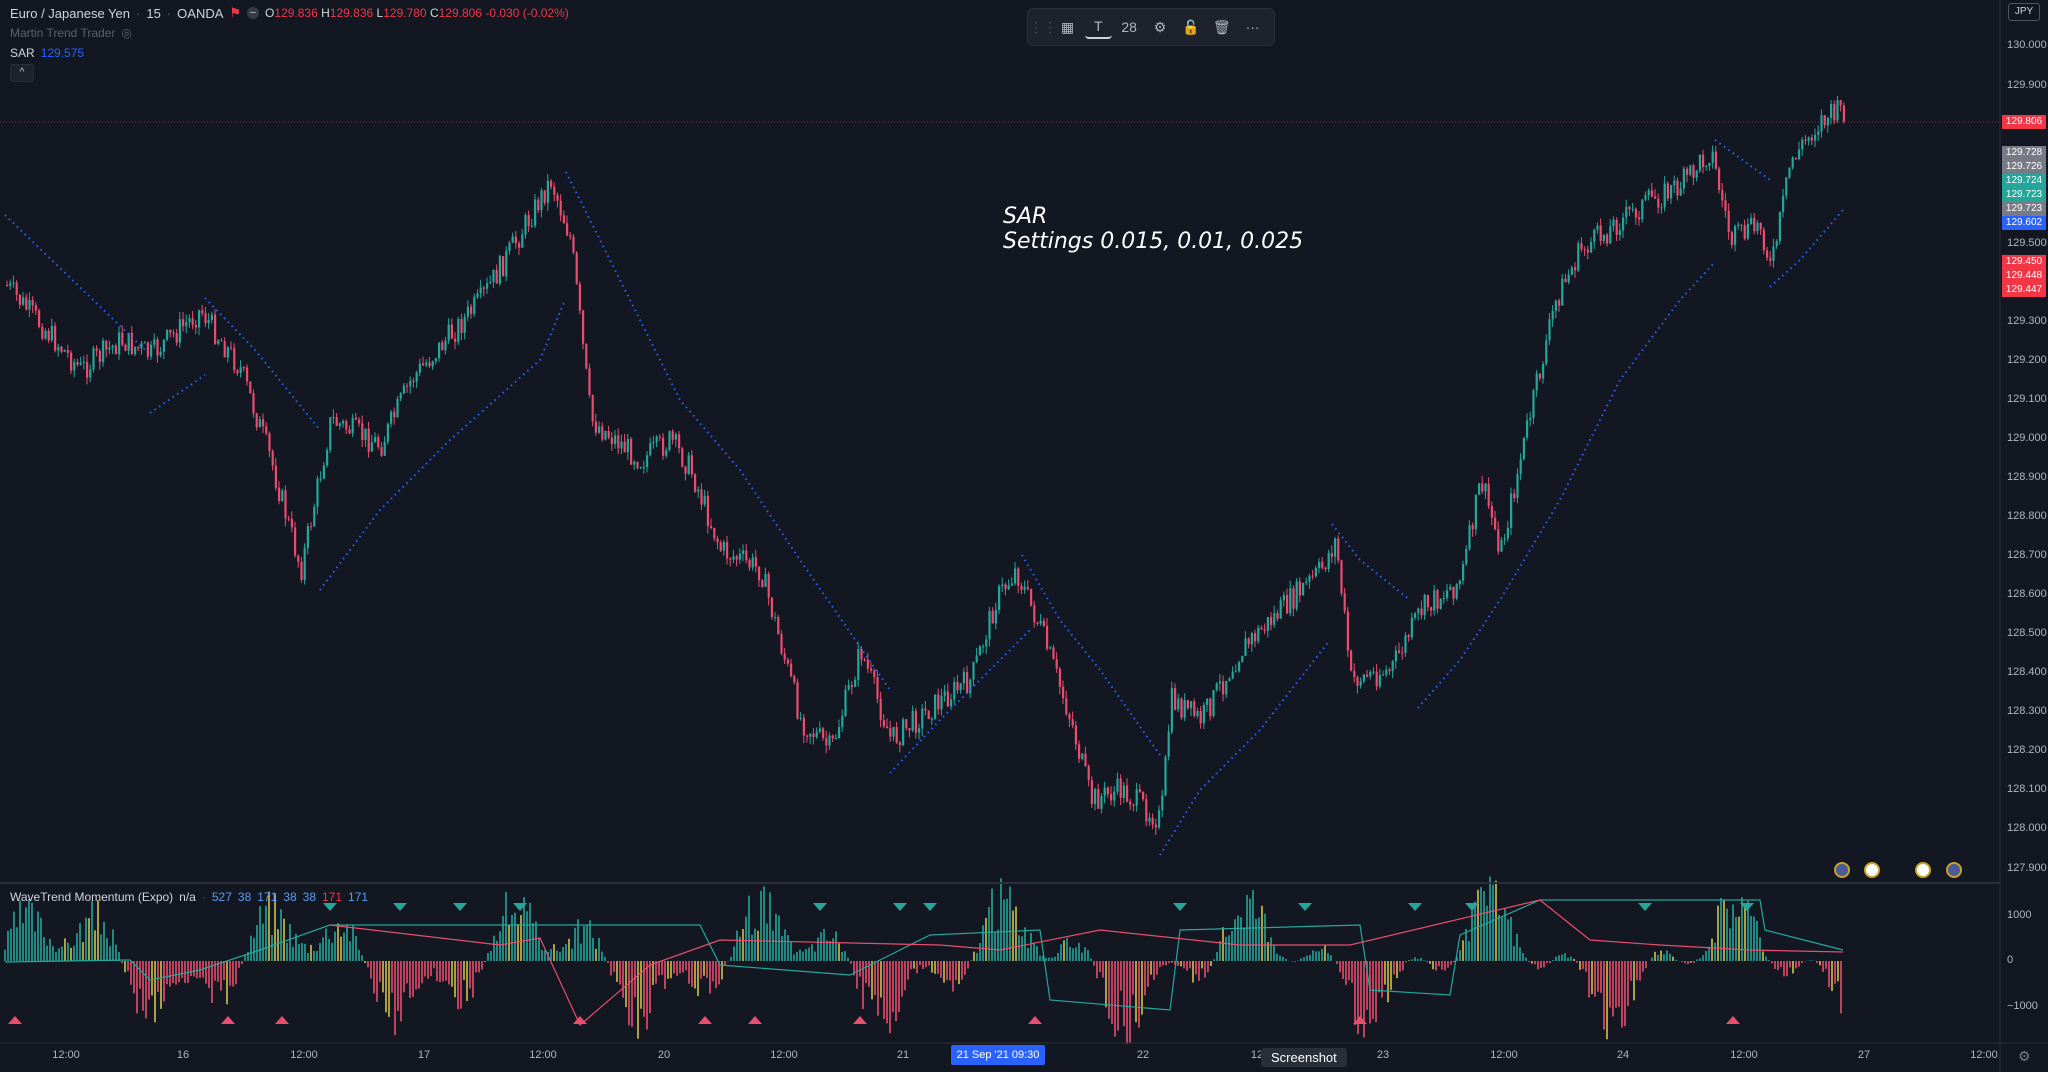  Describe the element at coordinates (1221, 26) in the screenshot. I see `trash-icon: 🗑` at that location.